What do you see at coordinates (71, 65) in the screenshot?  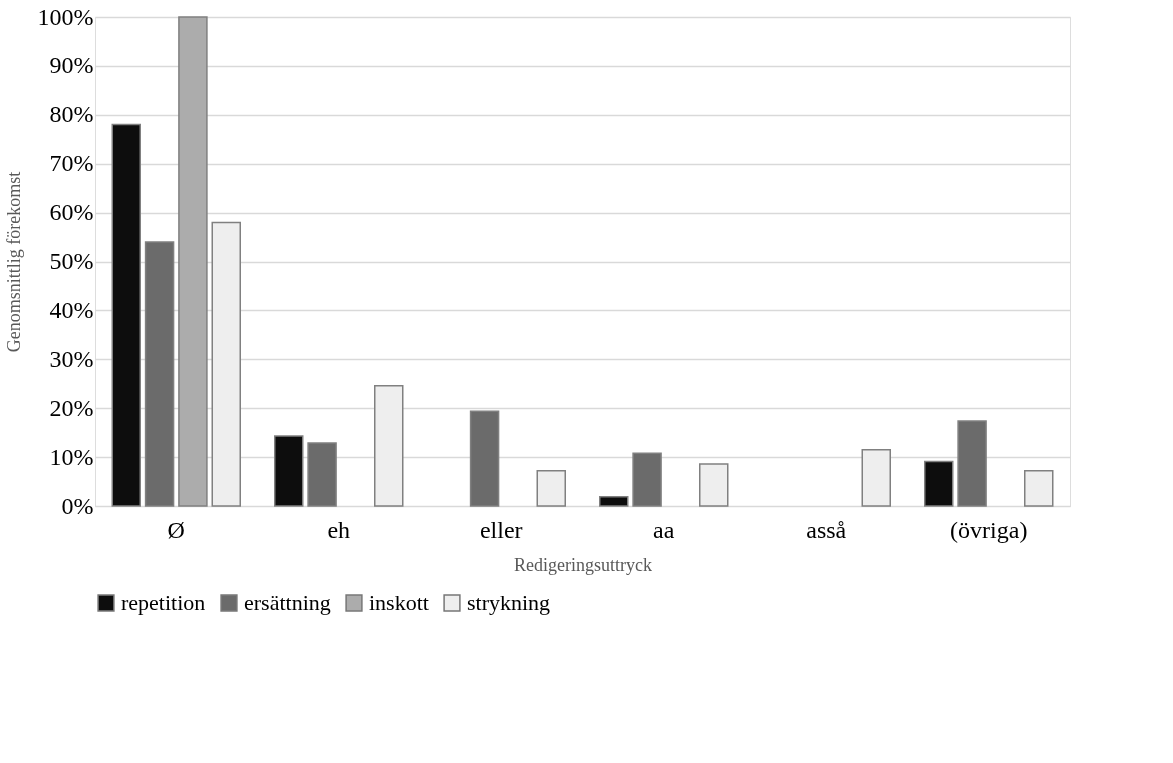 I see `y-tick-label: 90%` at bounding box center [71, 65].